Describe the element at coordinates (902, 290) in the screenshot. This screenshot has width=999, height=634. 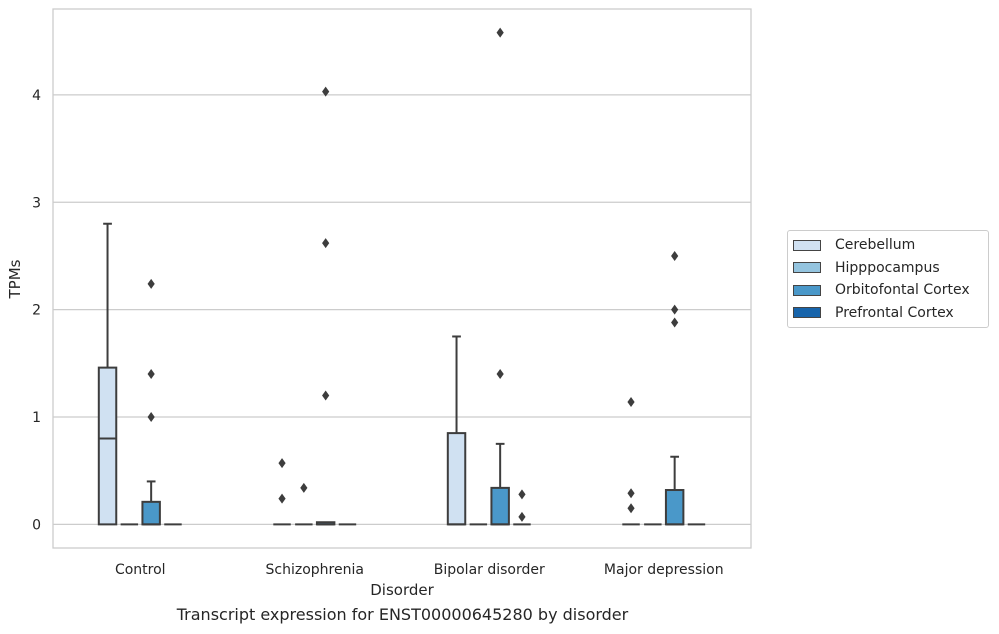
I see `legend-label: Orbitofontal Cortex` at that location.